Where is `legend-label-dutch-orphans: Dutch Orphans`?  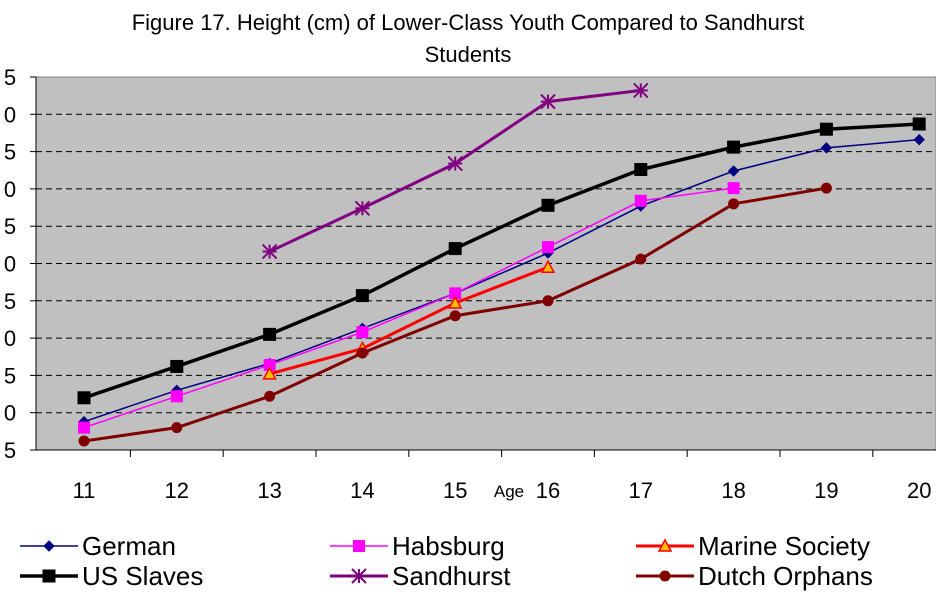
legend-label-dutch-orphans: Dutch Orphans is located at coordinates (785, 576).